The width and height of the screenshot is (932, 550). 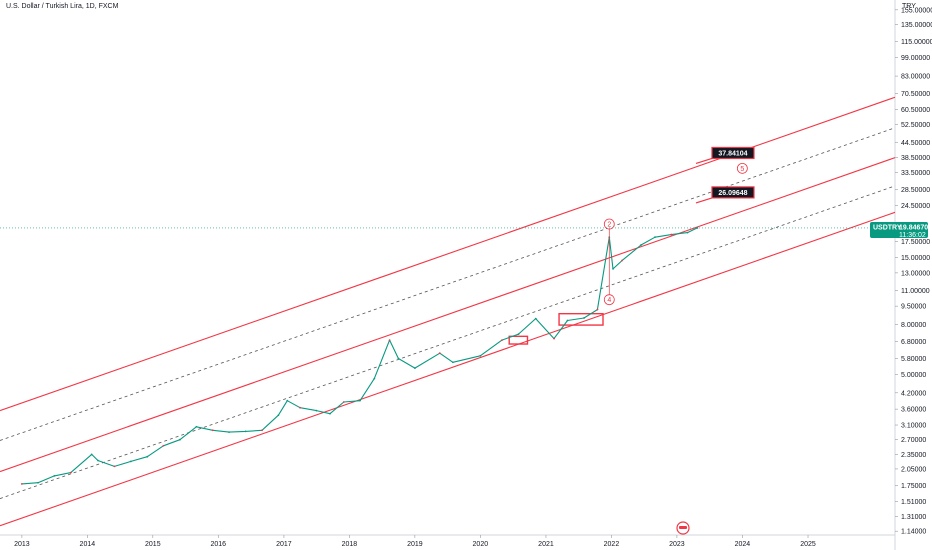 I want to click on y-tick-label-18: 8.00000, so click(x=913, y=325).